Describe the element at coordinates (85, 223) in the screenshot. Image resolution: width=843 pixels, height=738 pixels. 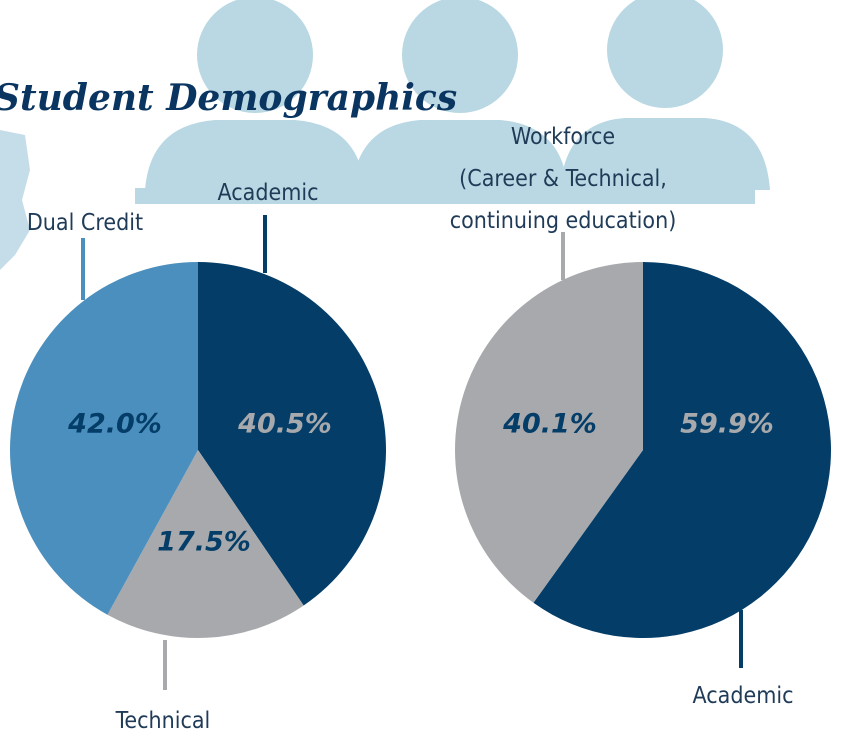
I see `category-label: Dual Credit` at that location.